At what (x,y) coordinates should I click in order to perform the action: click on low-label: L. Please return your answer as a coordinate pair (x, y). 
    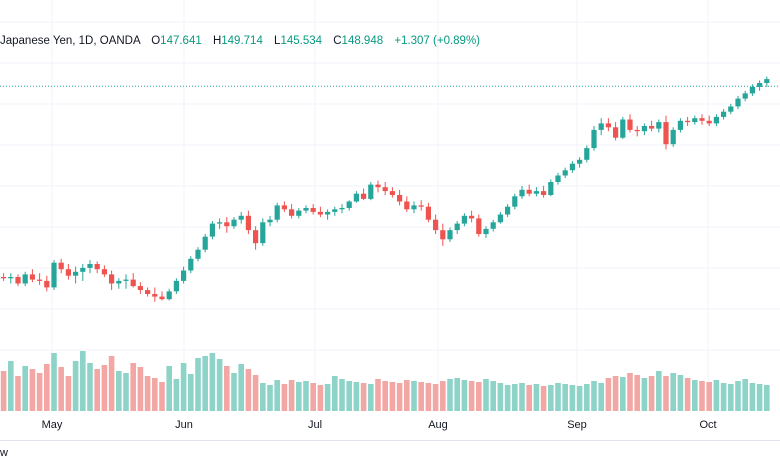
    Looking at the image, I should click on (277, 41).